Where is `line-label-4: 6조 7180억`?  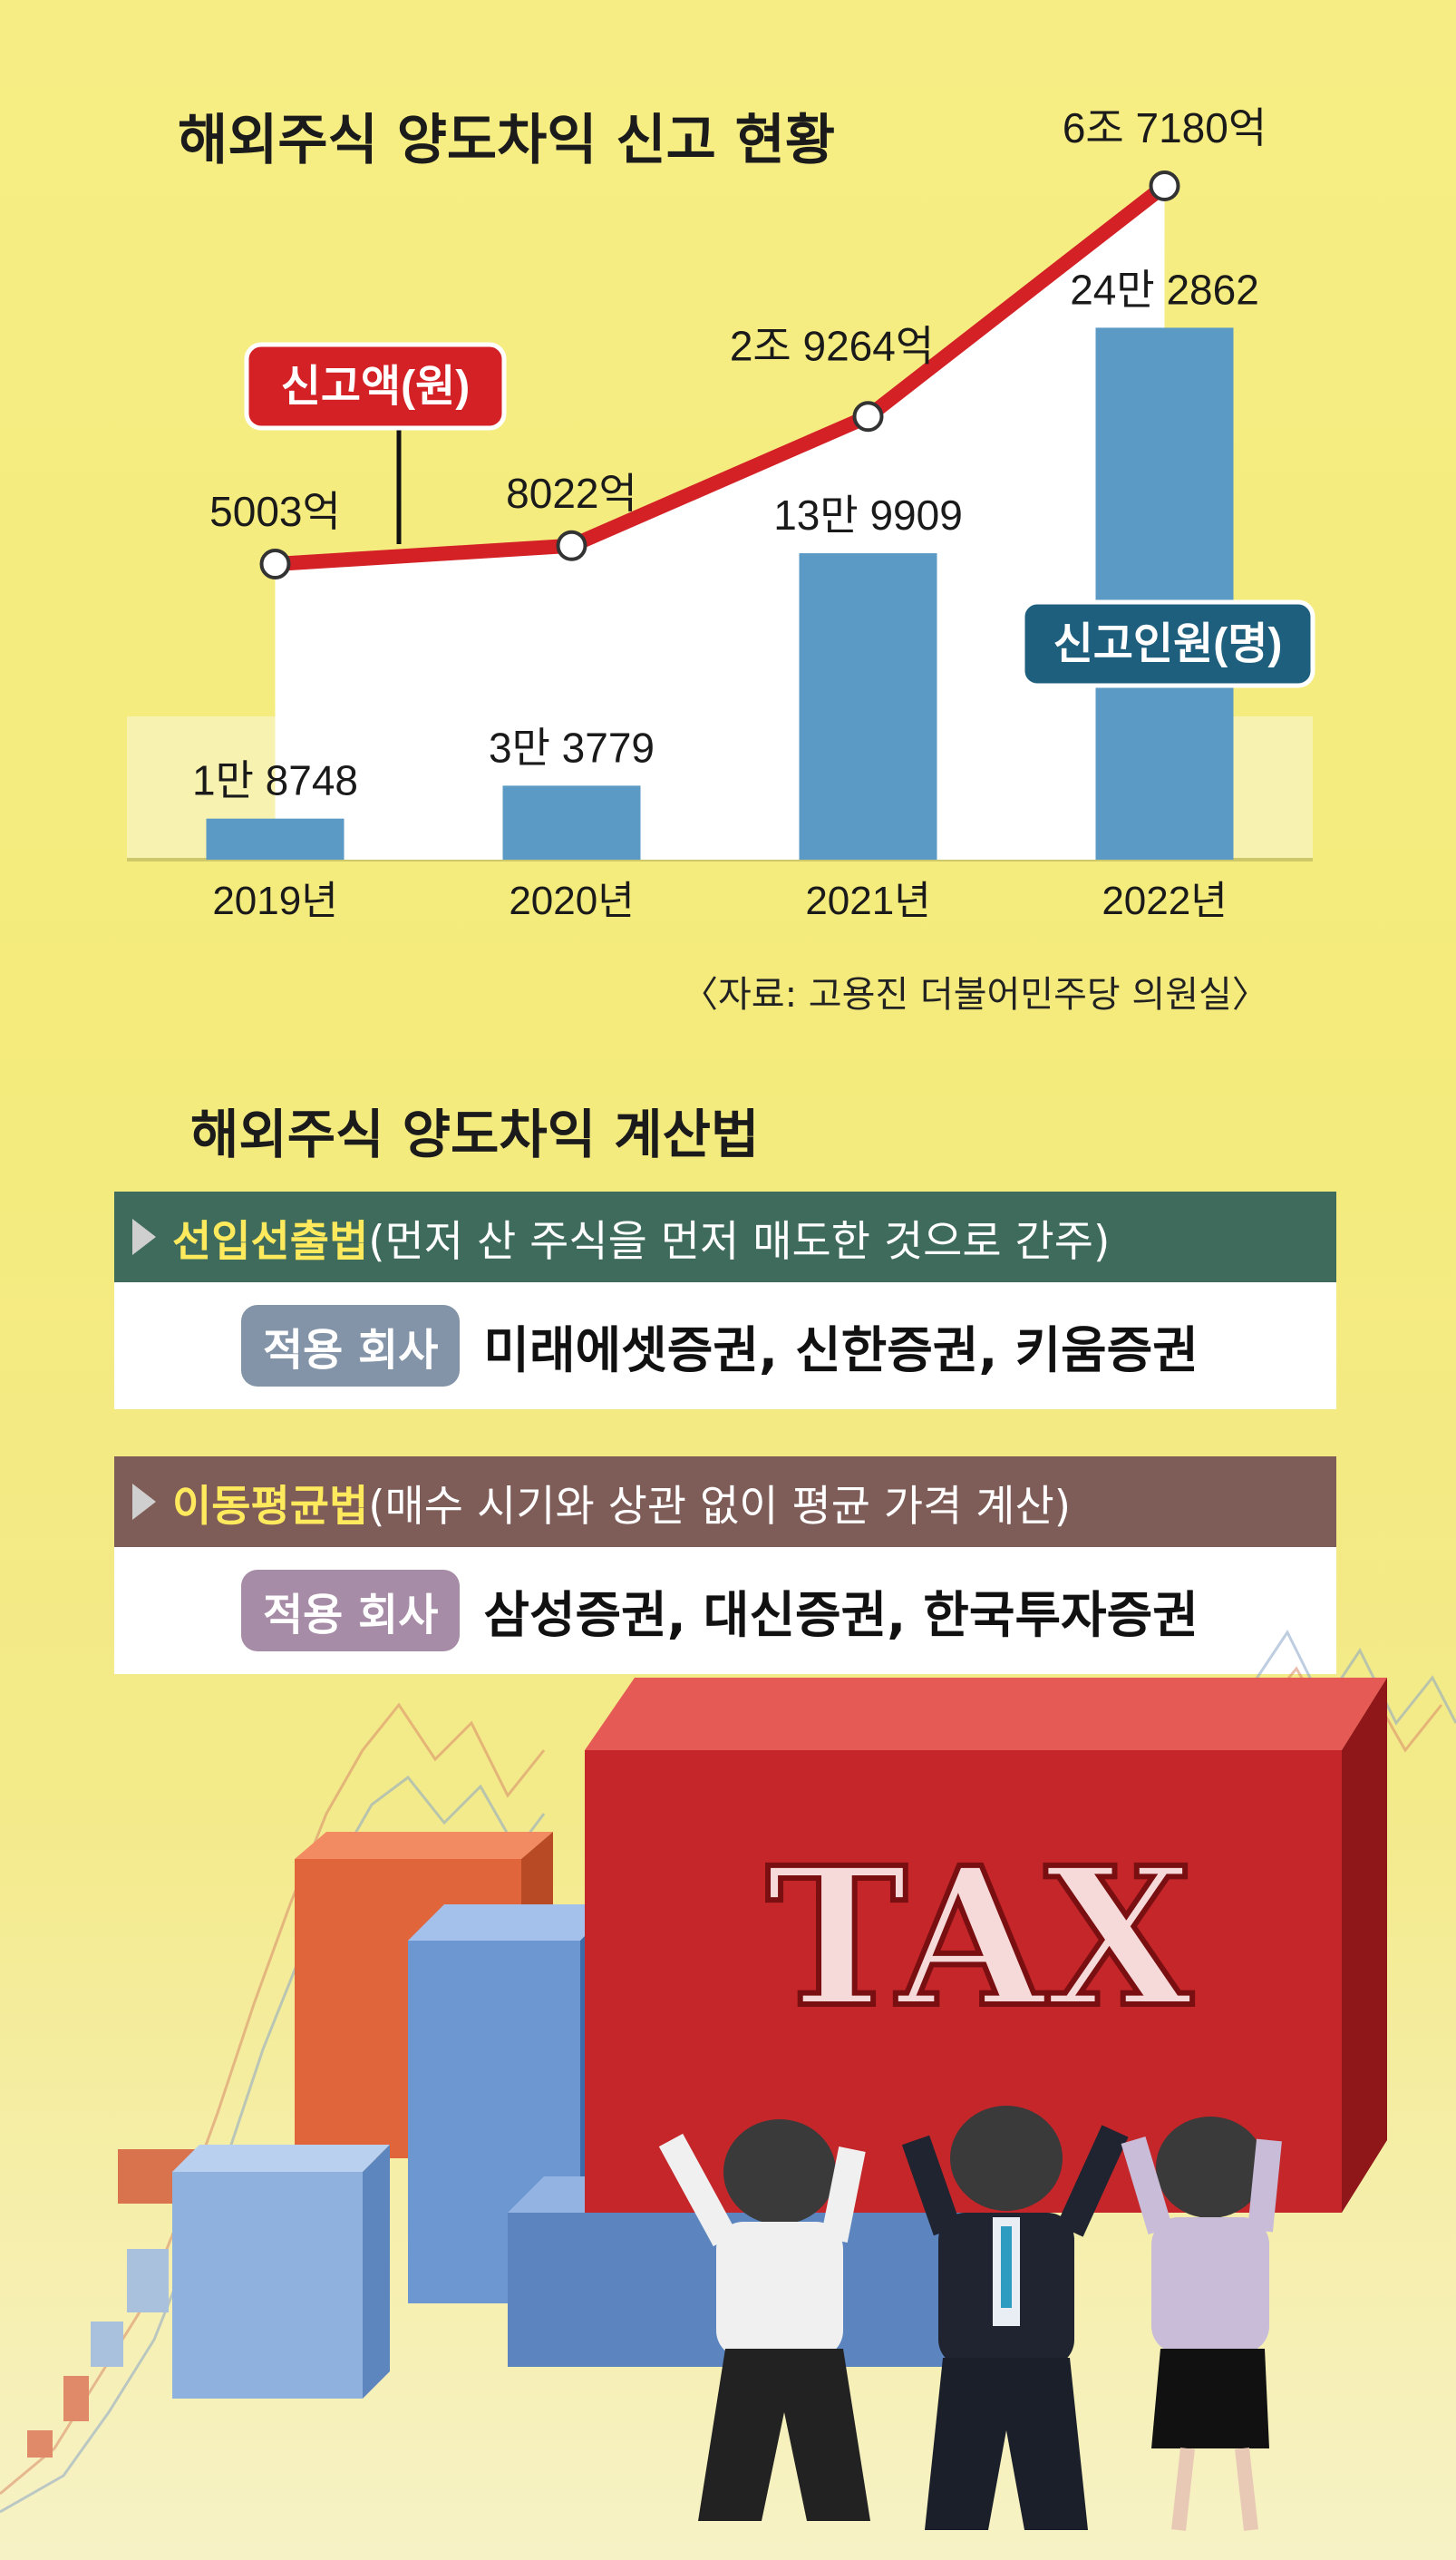
line-label-4: 6조 7180억 is located at coordinates (1165, 127).